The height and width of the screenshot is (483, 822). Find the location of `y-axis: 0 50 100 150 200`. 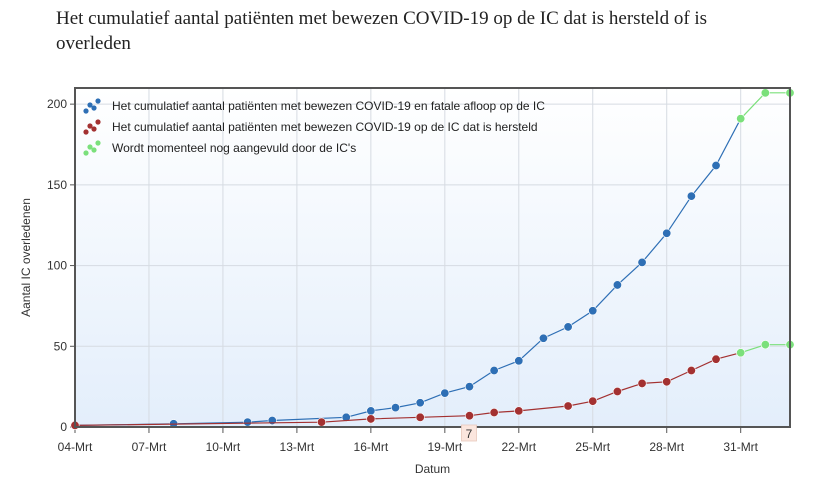

y-axis: 0 50 100 150 200 is located at coordinates (61, 265).